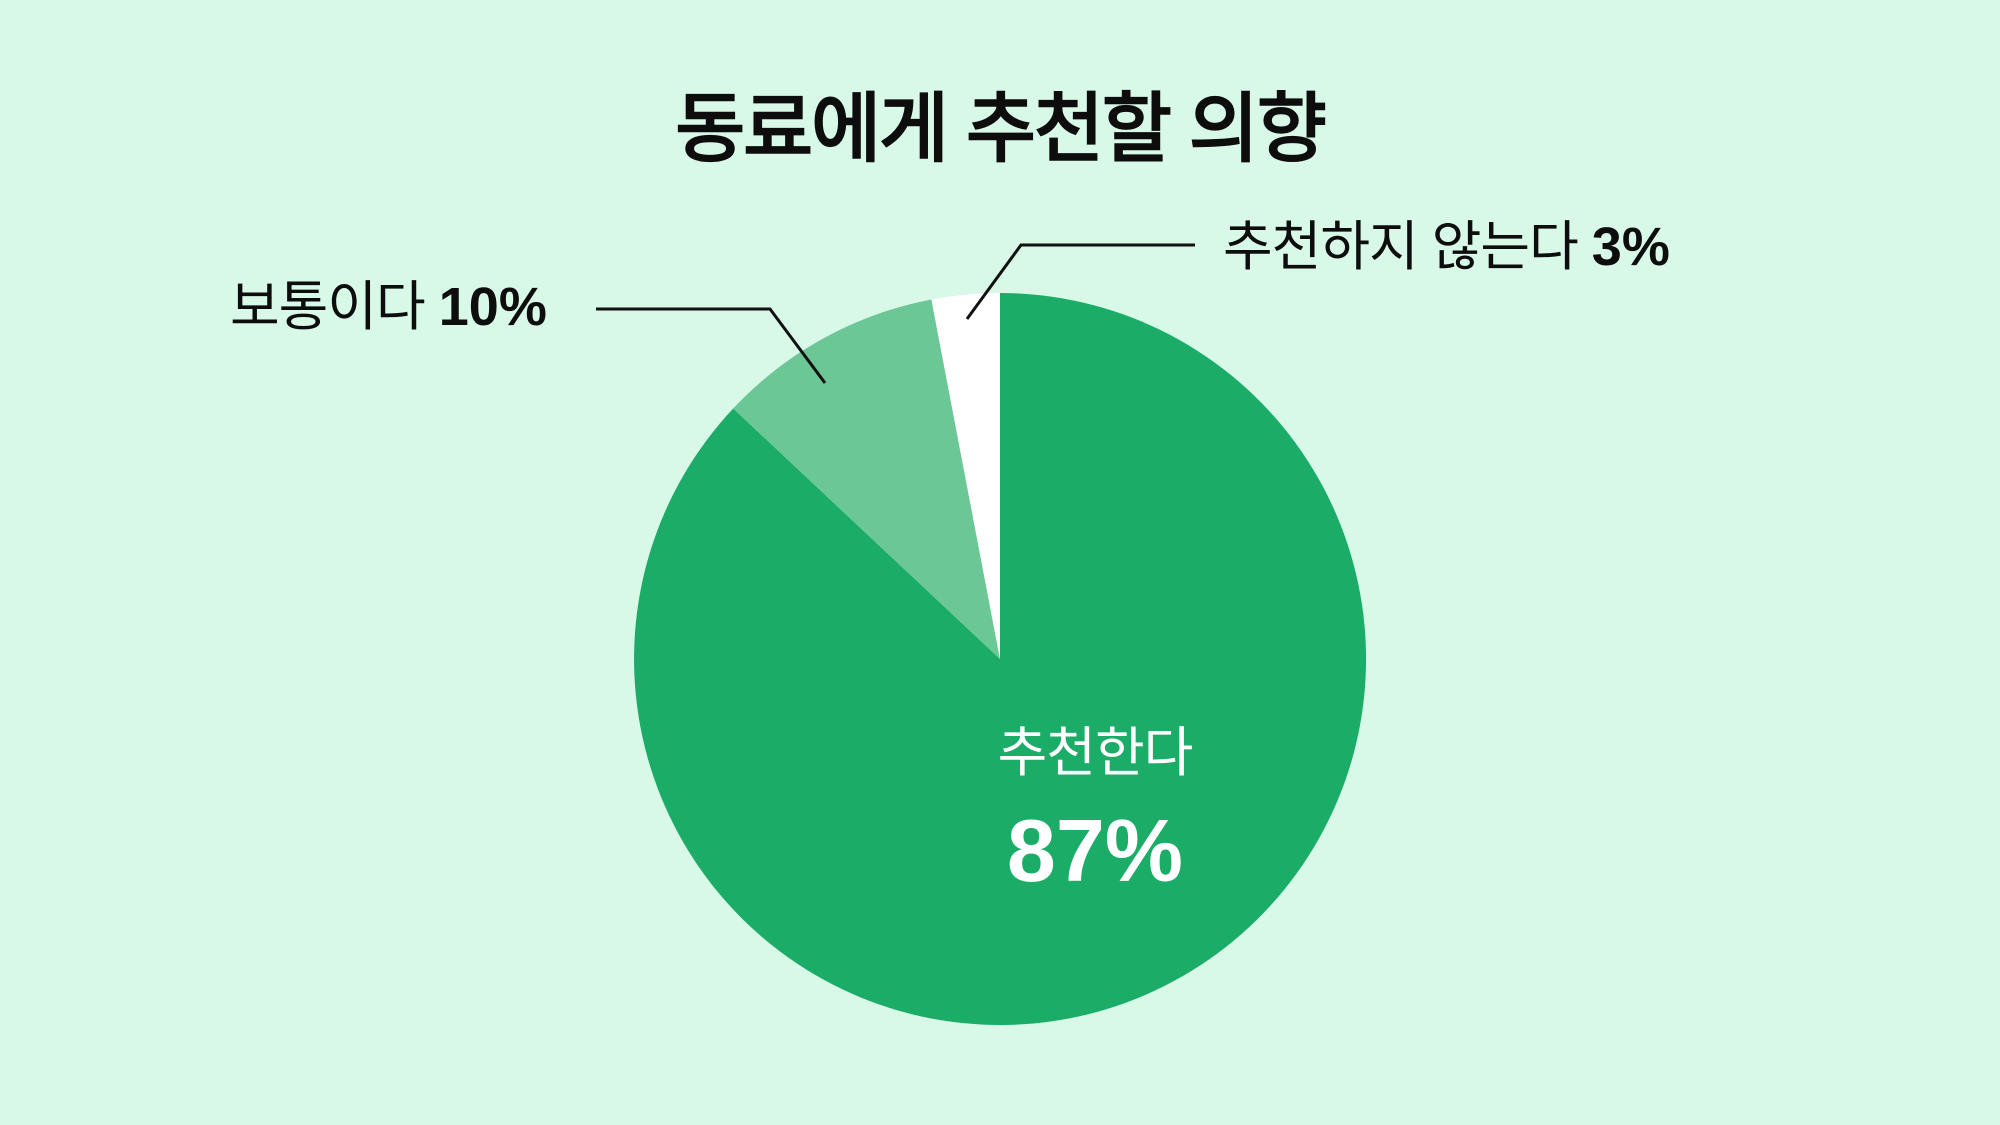 Image resolution: width=2000 pixels, height=1125 pixels. Describe the element at coordinates (1630, 247) in the screenshot. I see `label-negative-value: 3%` at that location.